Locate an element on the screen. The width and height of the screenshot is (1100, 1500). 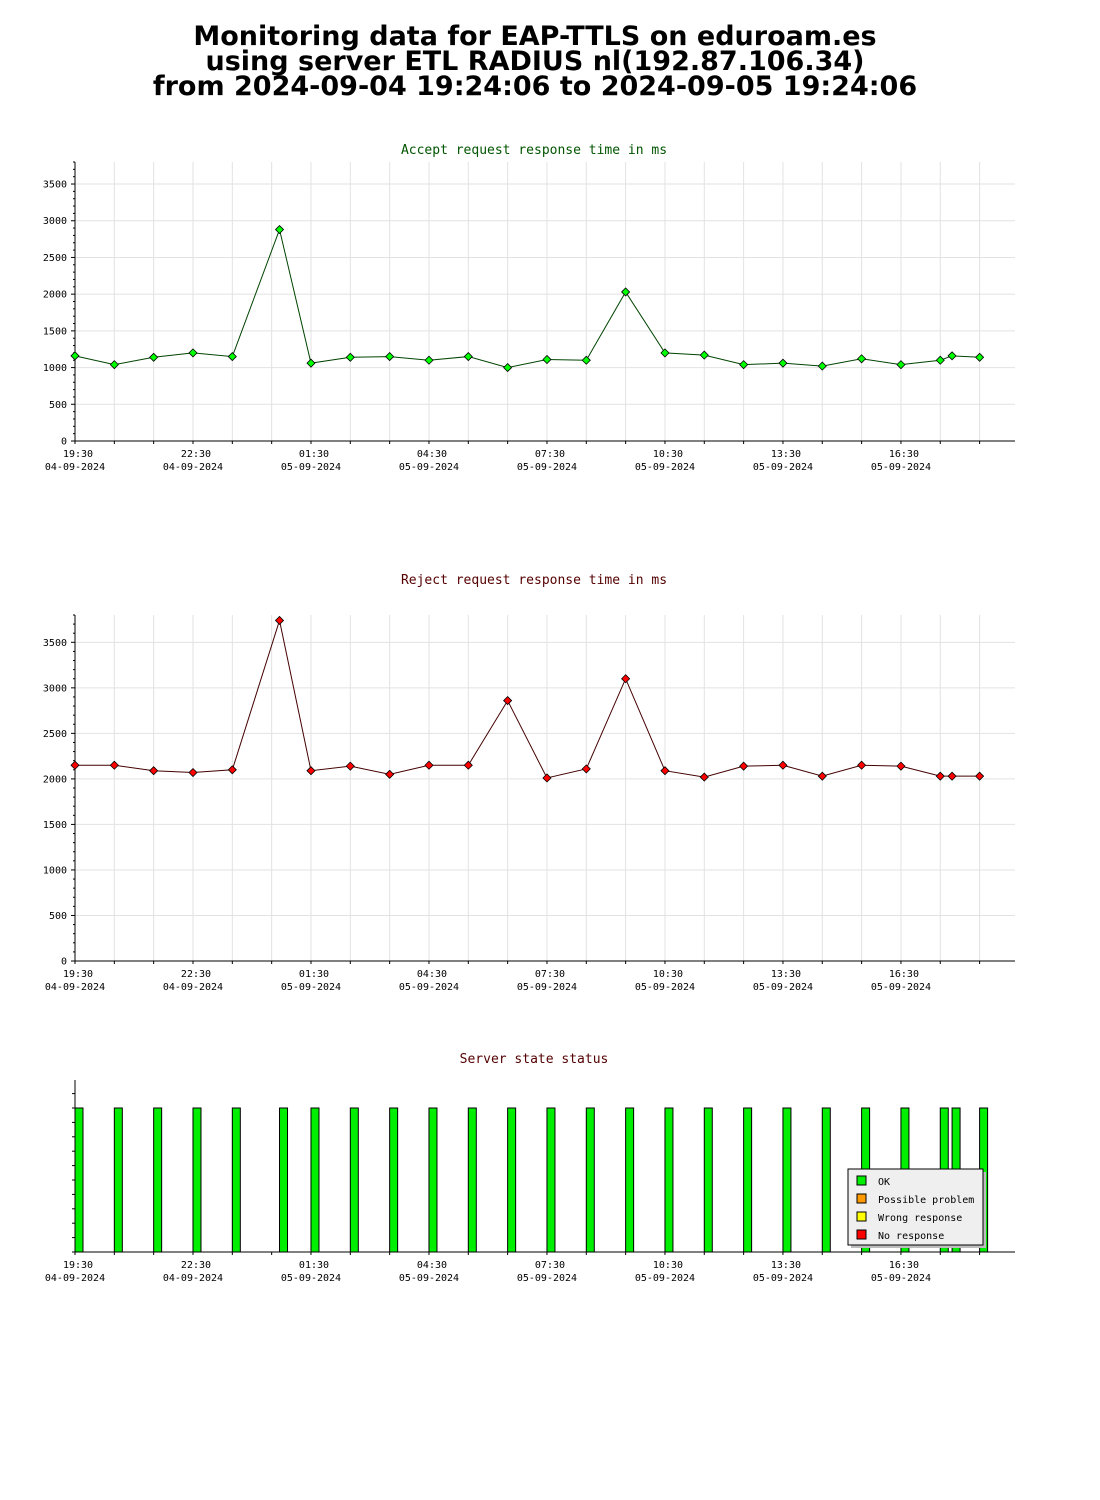
reject-x-tick-label-time: 10:30 is located at coordinates (668, 974).